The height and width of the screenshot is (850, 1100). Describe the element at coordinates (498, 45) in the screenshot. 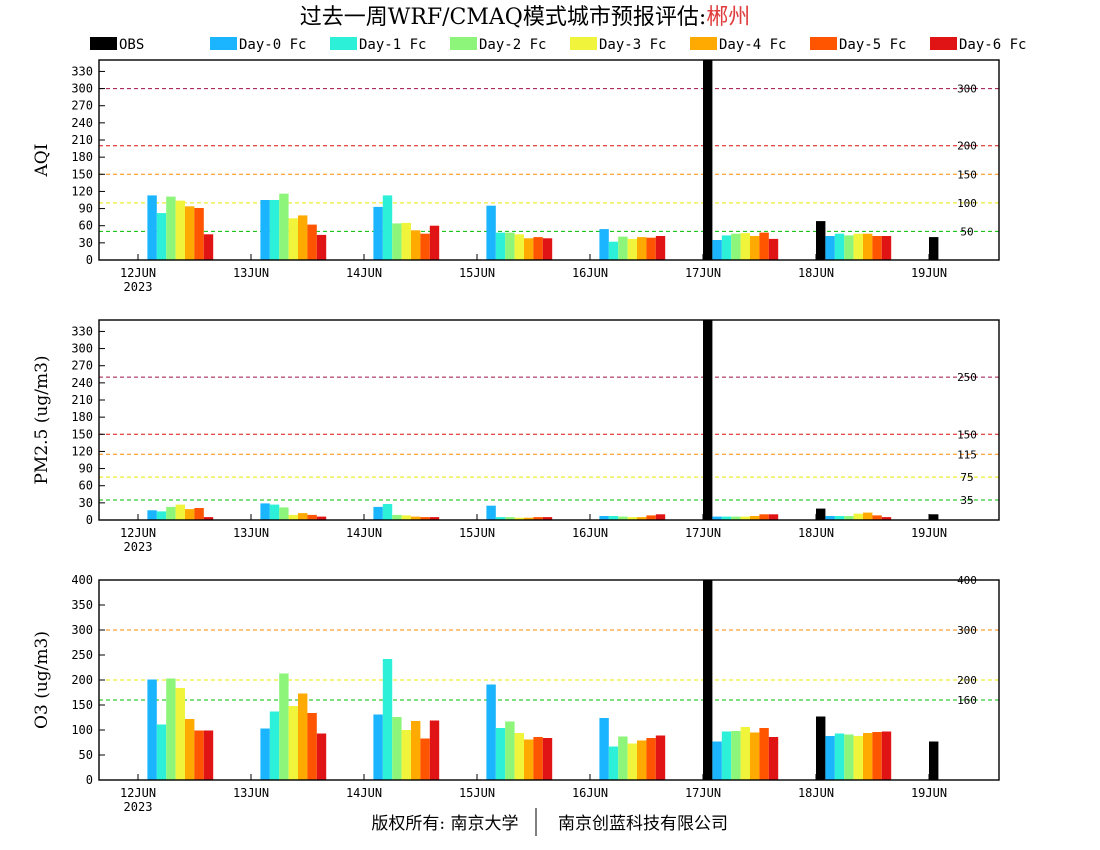

I see `legend-item-day-2-fc: Day-2 Fc` at that location.